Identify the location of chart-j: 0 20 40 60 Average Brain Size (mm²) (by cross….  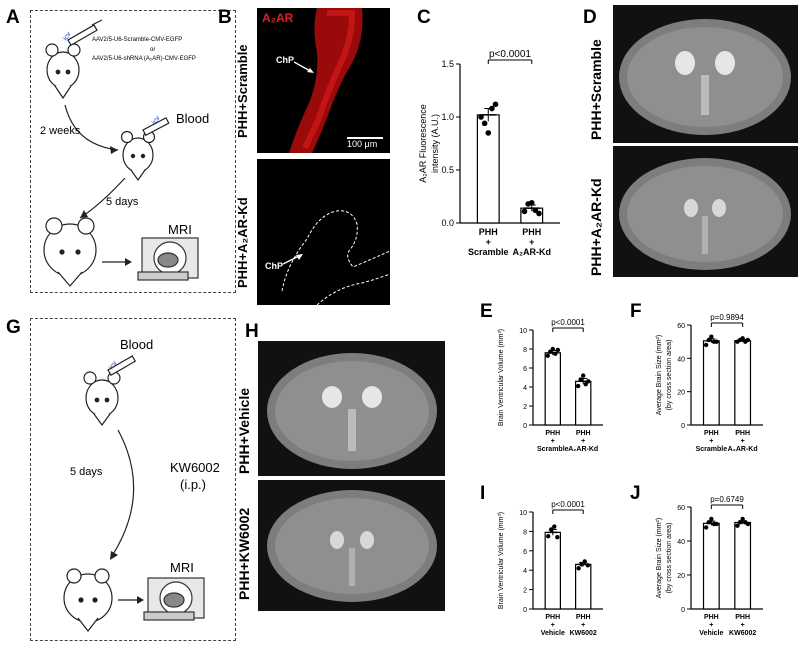
(709, 566).